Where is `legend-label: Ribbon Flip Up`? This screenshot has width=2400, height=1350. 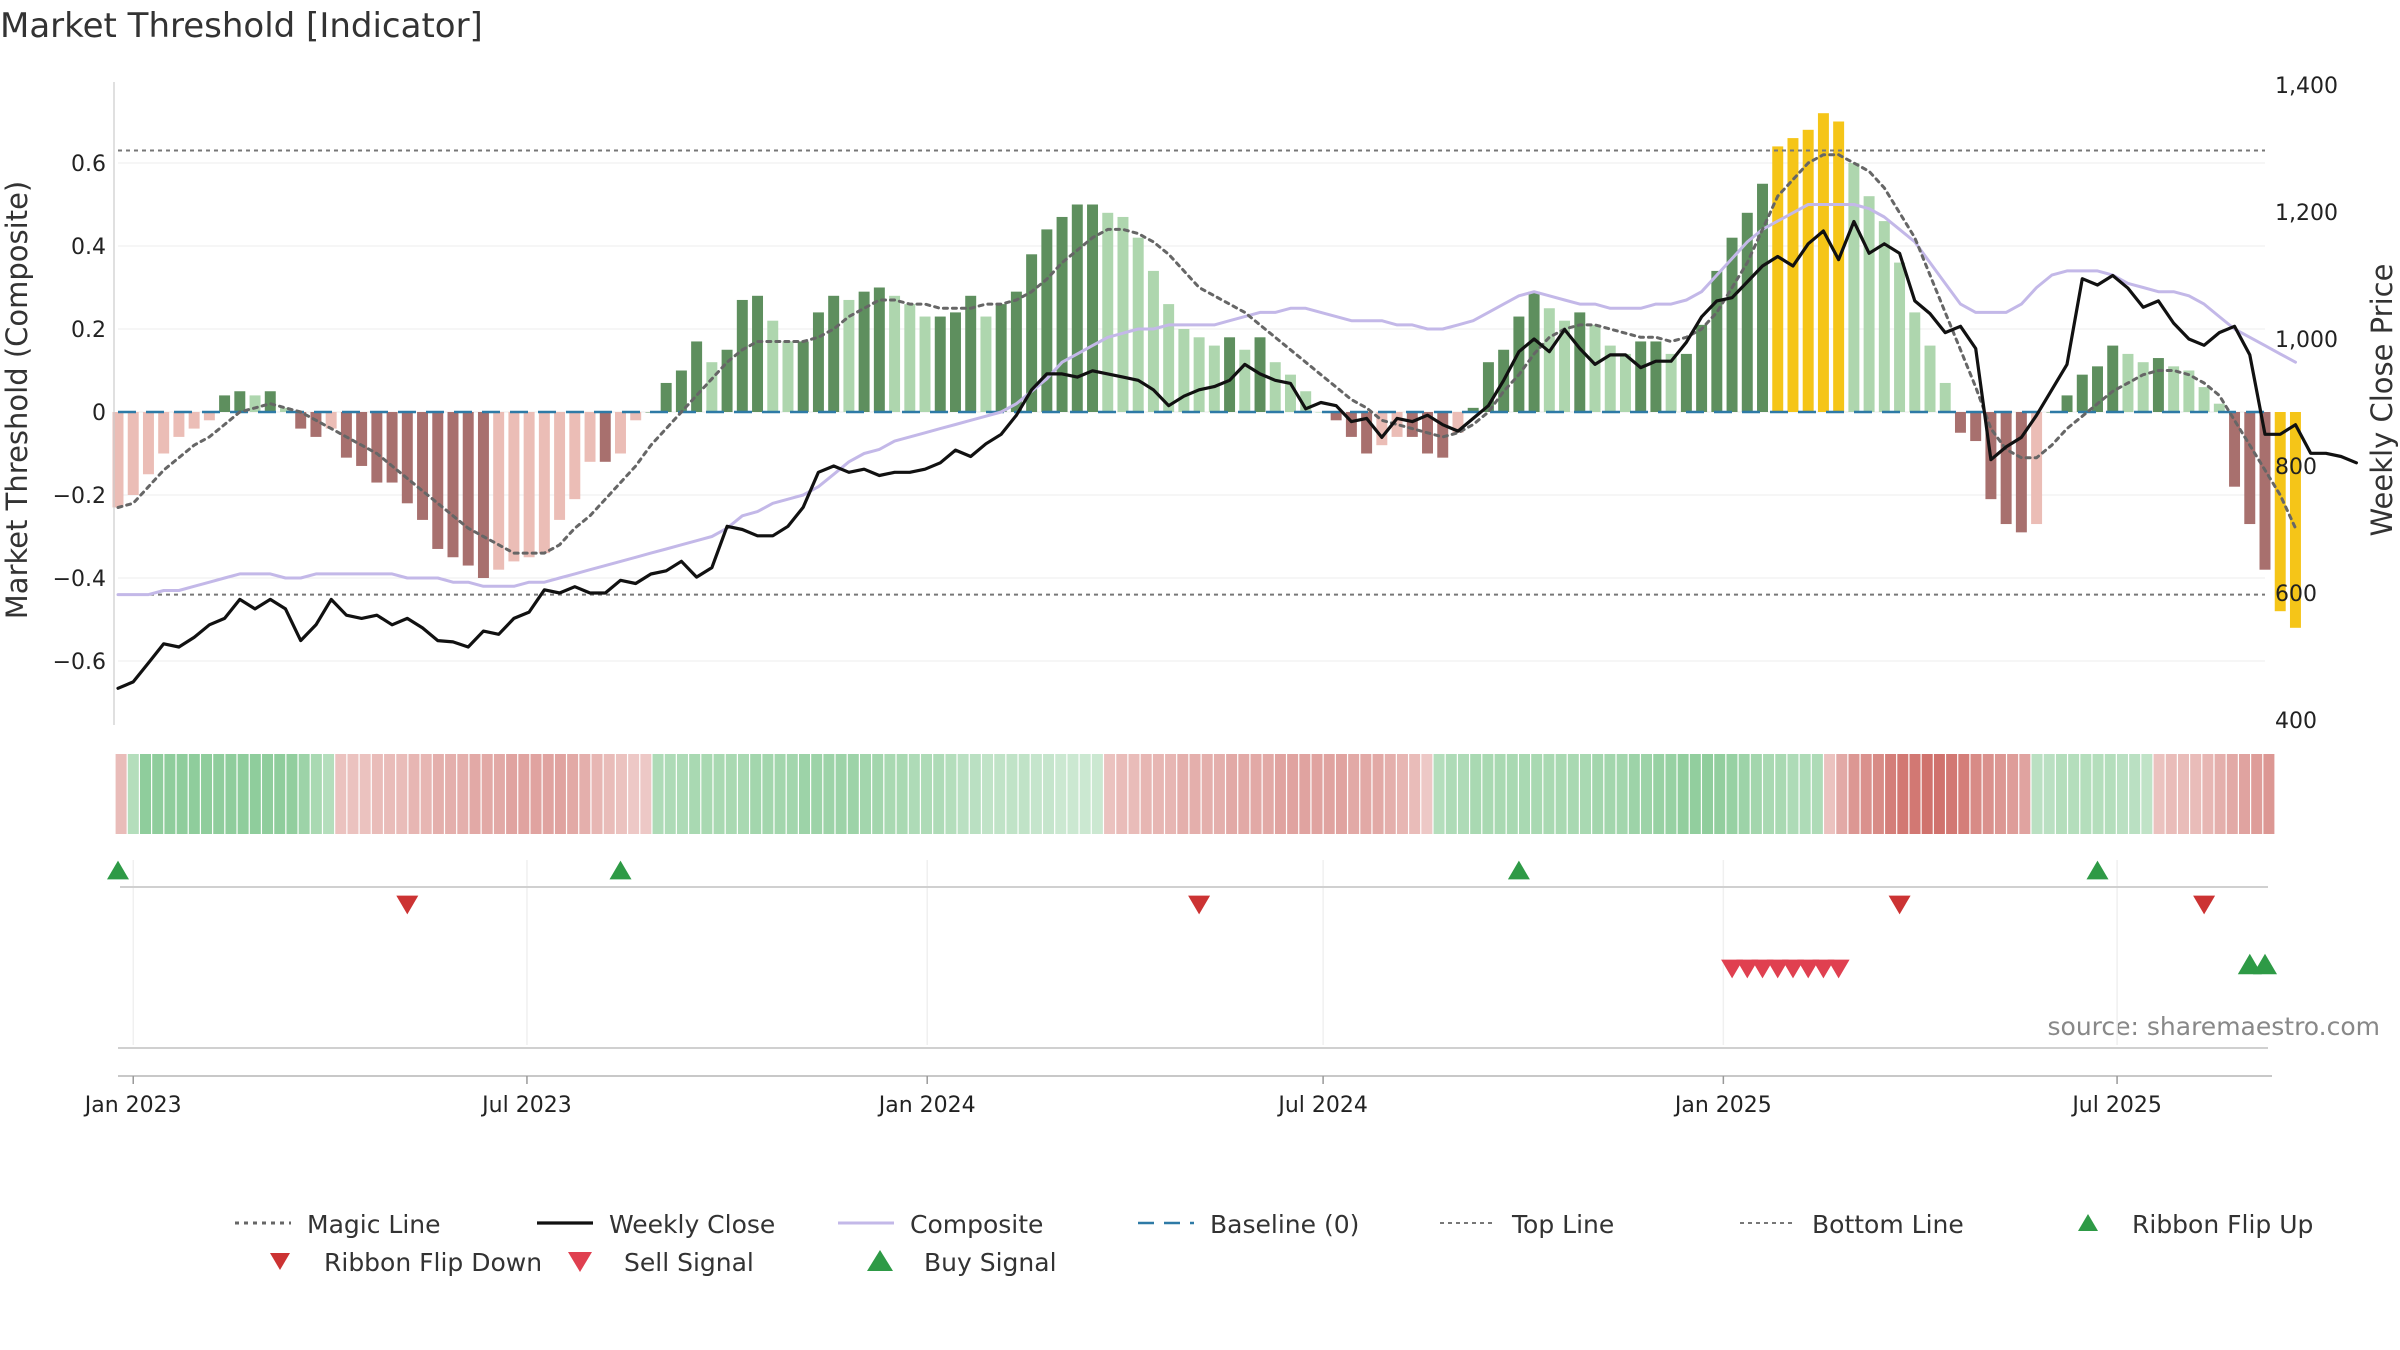
legend-label: Ribbon Flip Up is located at coordinates (2222, 1224).